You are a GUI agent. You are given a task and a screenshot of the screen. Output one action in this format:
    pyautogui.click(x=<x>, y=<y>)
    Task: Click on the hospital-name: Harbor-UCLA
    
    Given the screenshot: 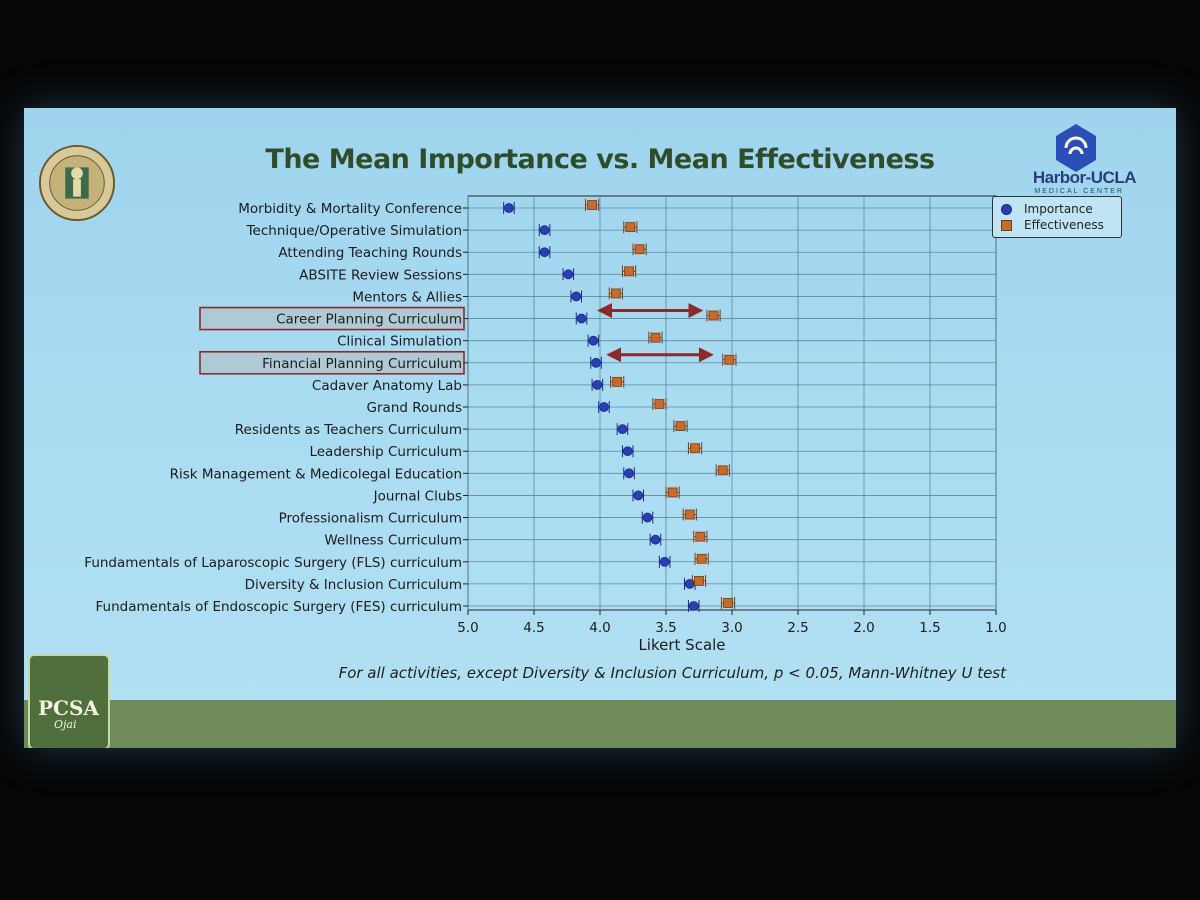 What is the action you would take?
    pyautogui.click(x=1084, y=177)
    